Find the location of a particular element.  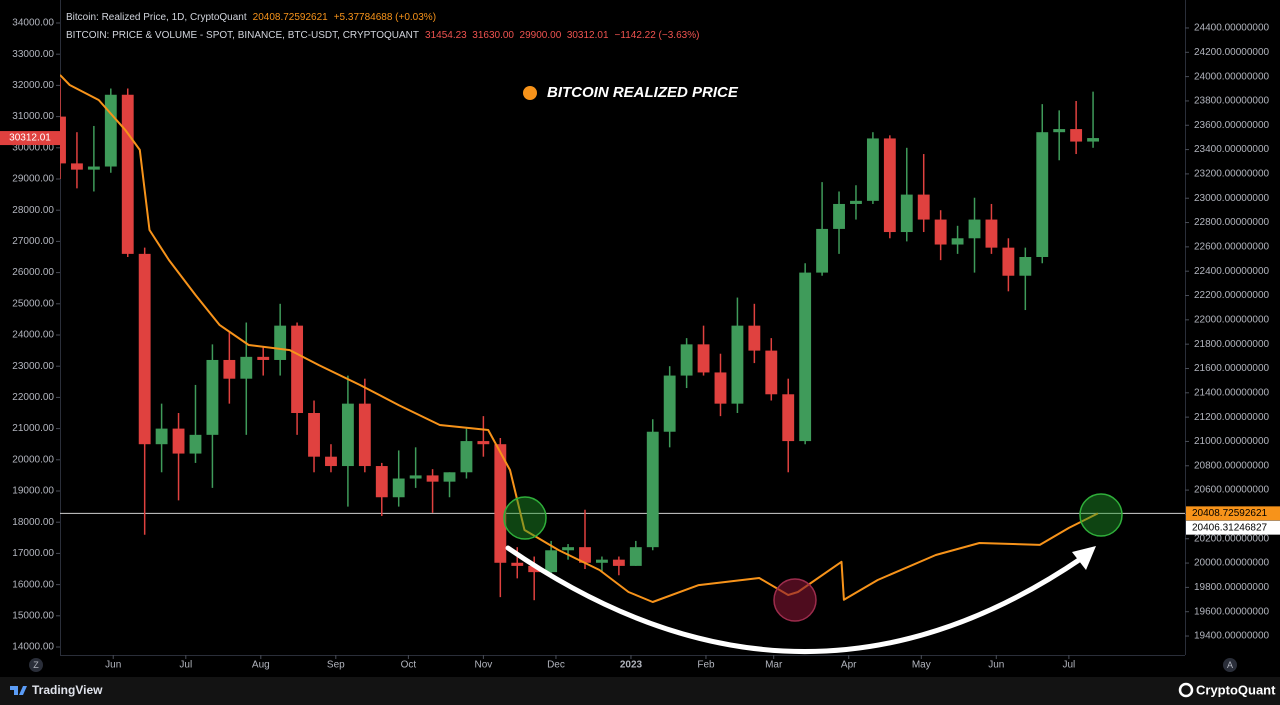

y-tick-label: 16000.00 is located at coordinates (33, 584).